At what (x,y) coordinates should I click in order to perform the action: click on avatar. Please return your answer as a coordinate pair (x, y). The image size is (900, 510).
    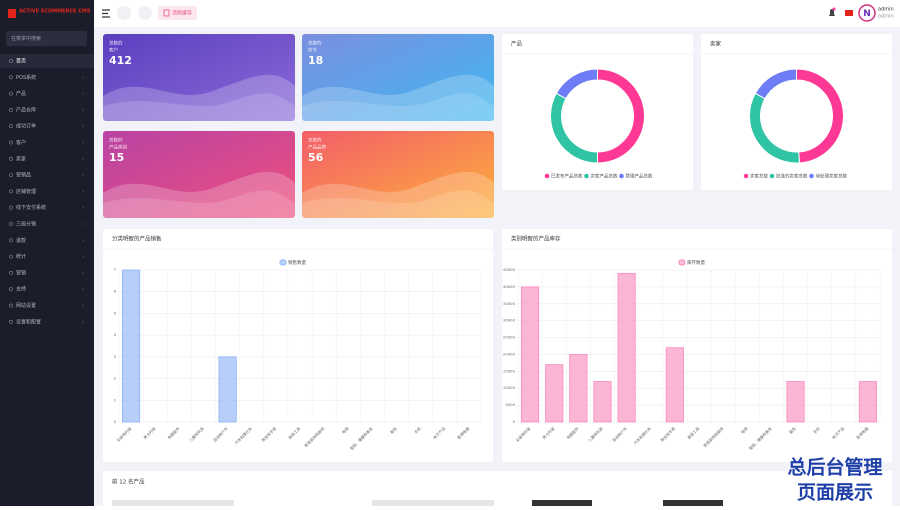
    Looking at the image, I should click on (867, 13).